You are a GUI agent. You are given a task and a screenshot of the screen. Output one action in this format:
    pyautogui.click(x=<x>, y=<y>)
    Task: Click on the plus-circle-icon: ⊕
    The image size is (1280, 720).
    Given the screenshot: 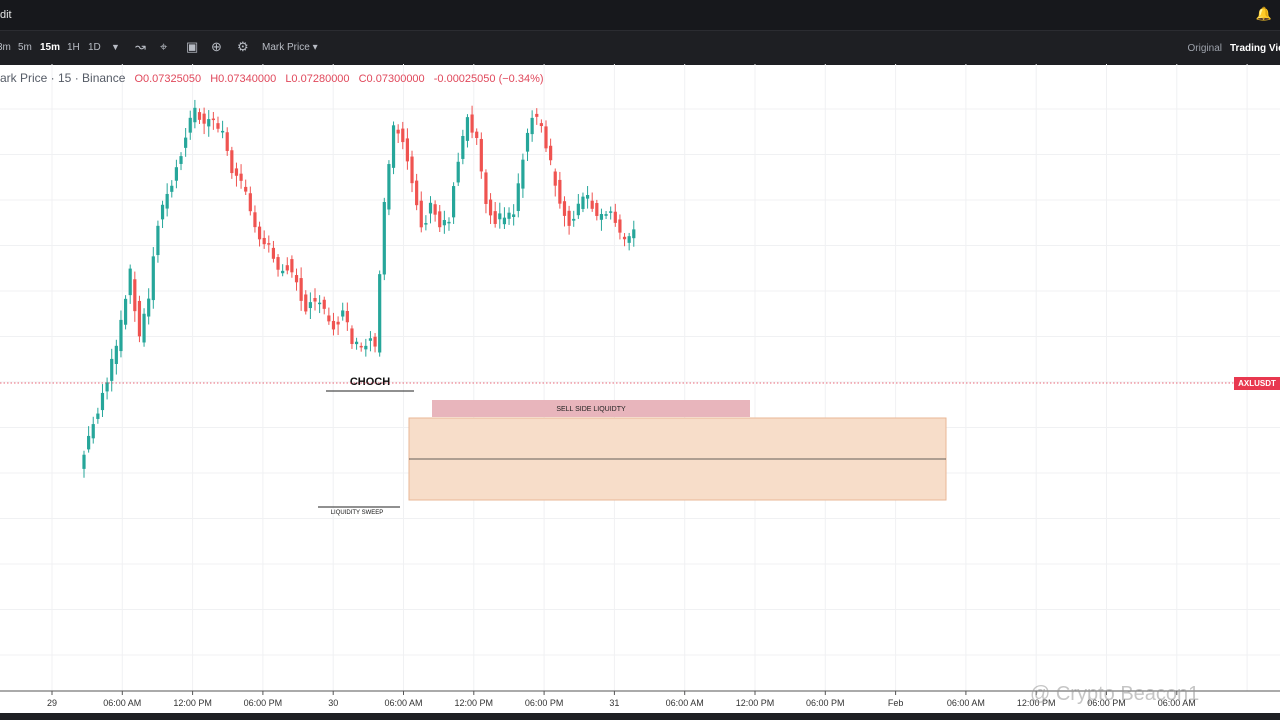 What is the action you would take?
    pyautogui.click(x=216, y=46)
    